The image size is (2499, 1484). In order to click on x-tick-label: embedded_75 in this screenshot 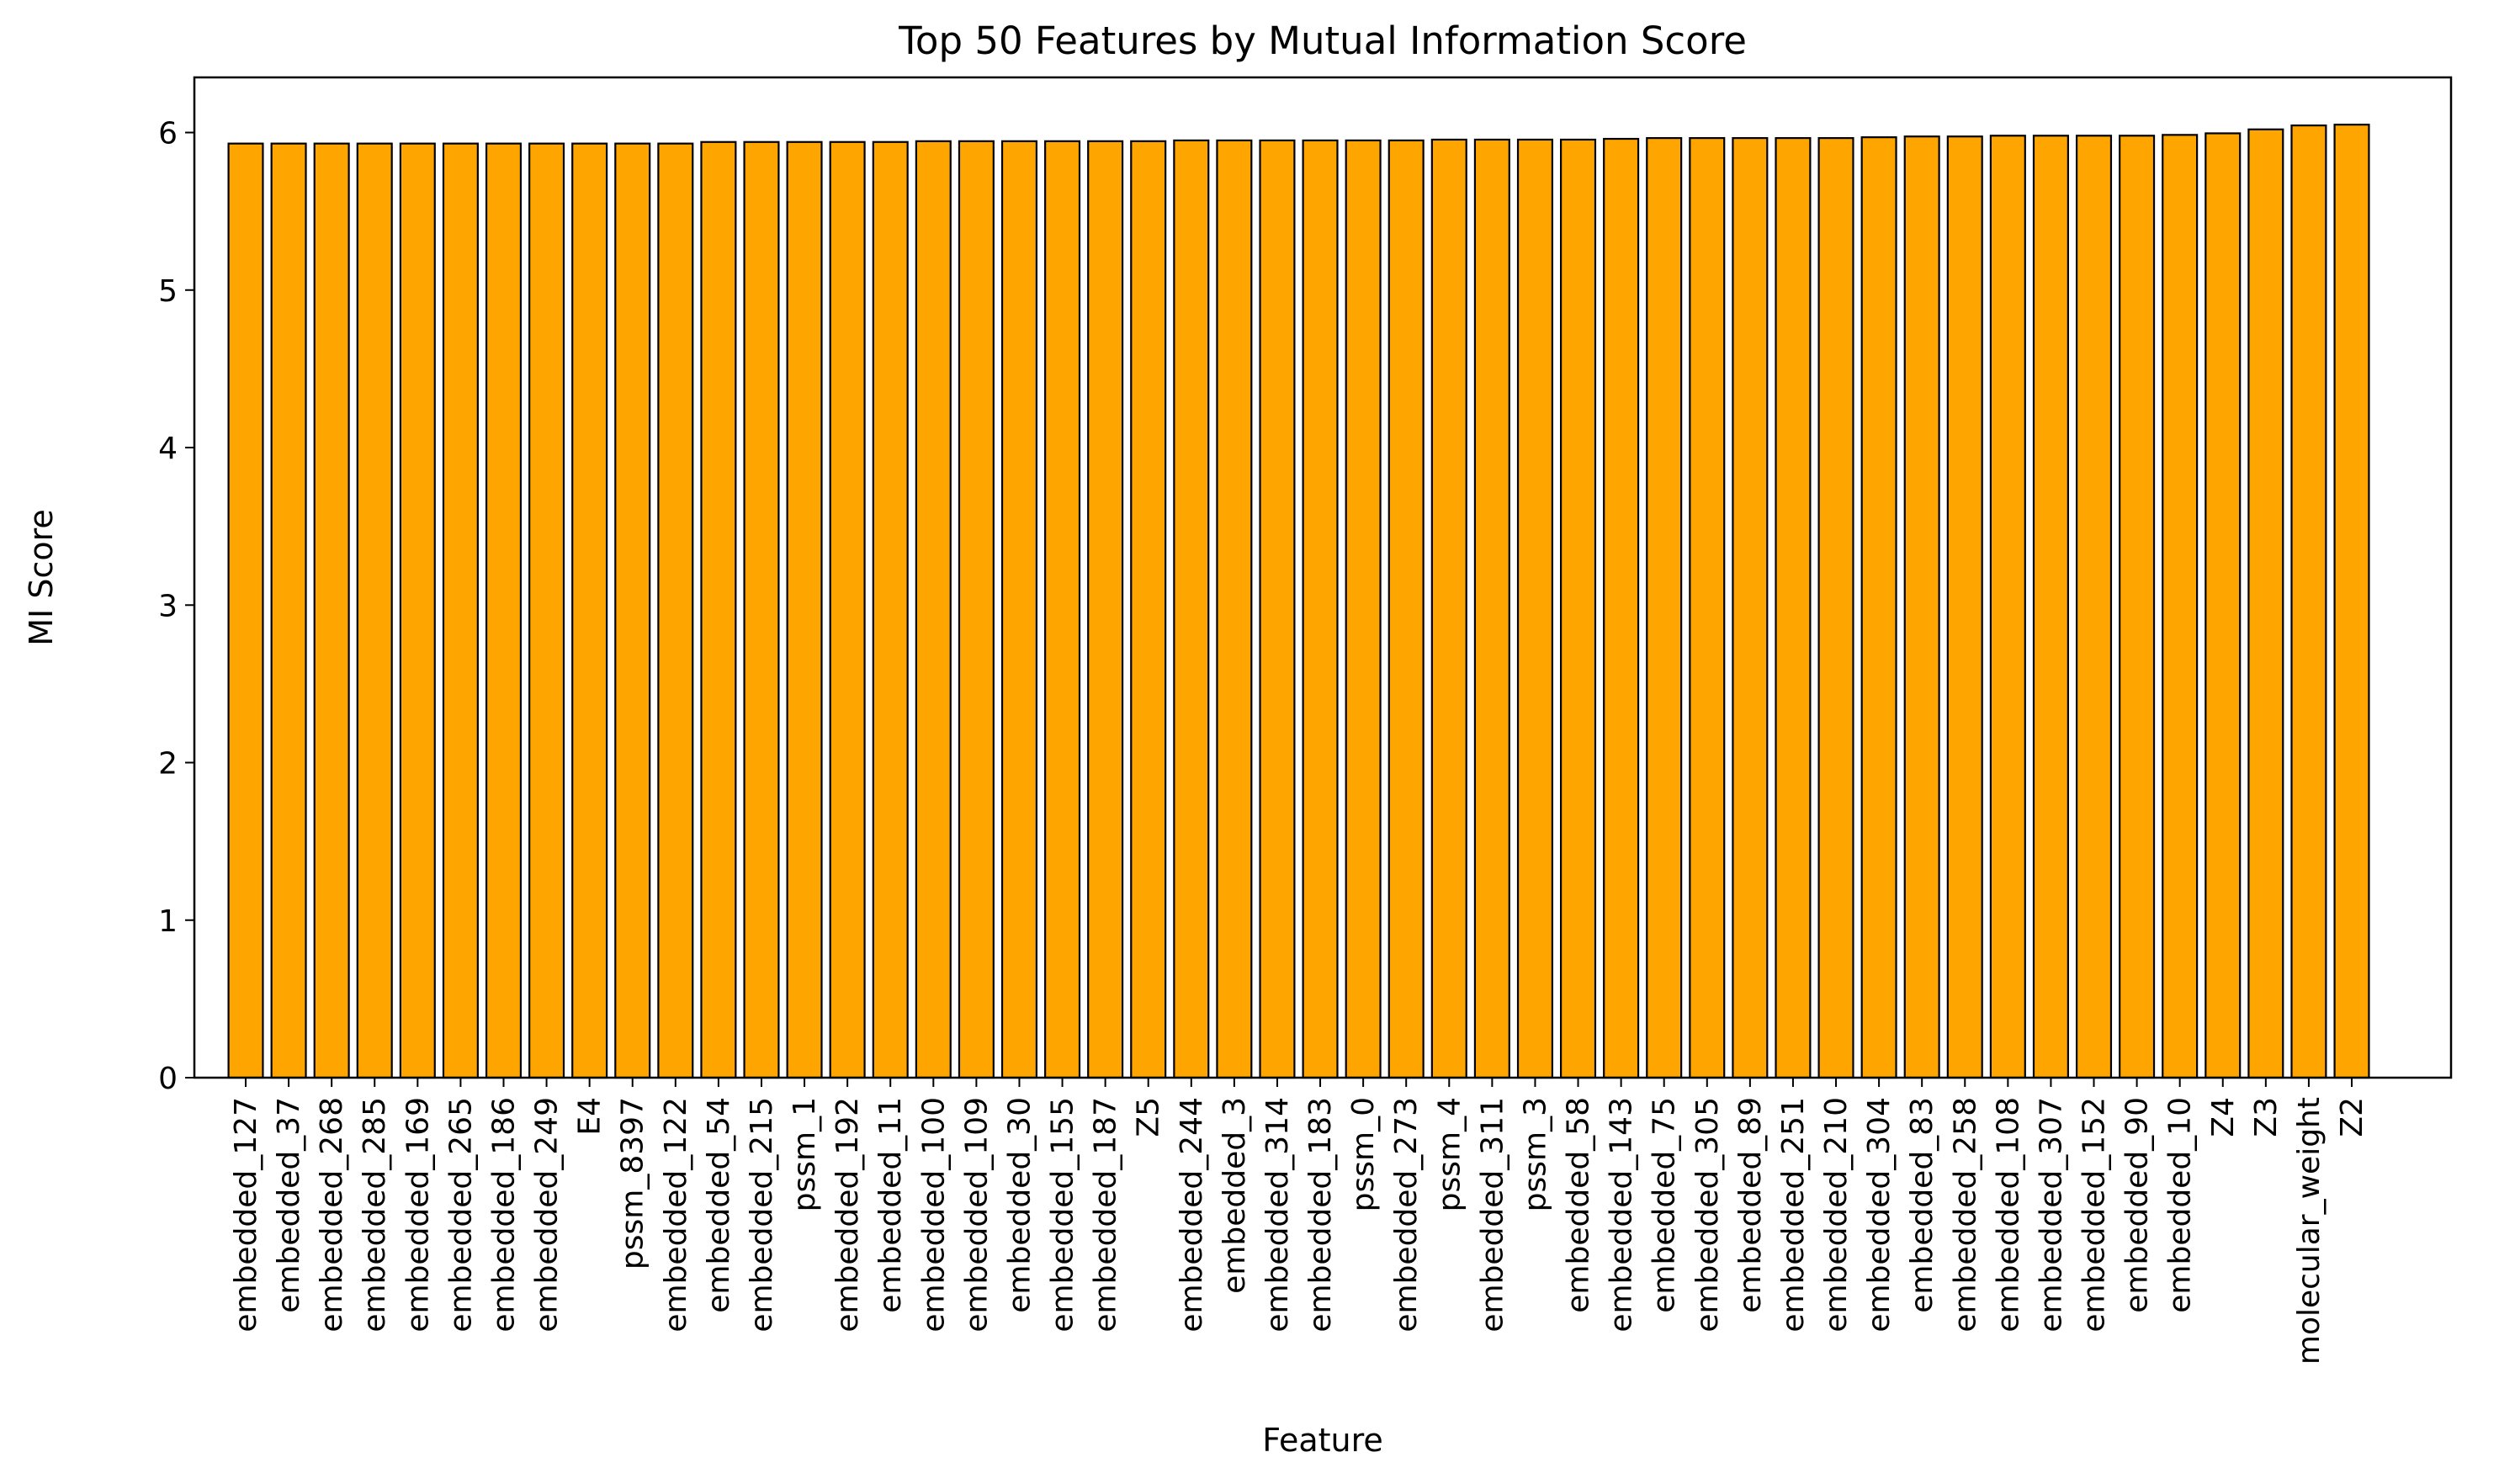, I will do `click(1664, 1205)`.